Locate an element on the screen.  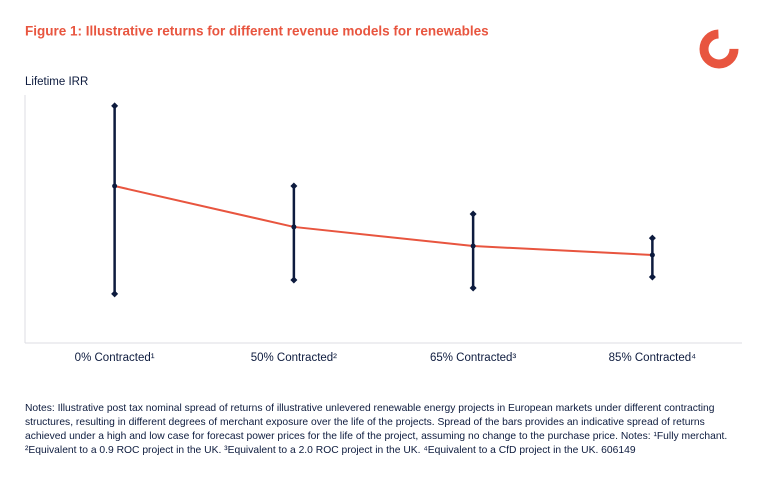
x-tick-label: 0% Contracted¹ is located at coordinates (115, 358).